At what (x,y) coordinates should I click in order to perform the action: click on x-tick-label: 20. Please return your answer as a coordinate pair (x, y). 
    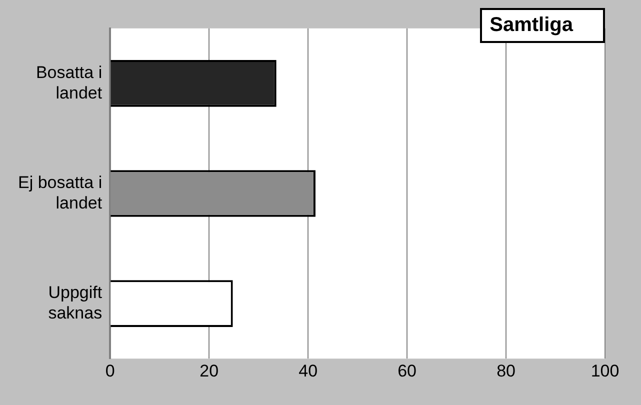
    Looking at the image, I should click on (209, 370).